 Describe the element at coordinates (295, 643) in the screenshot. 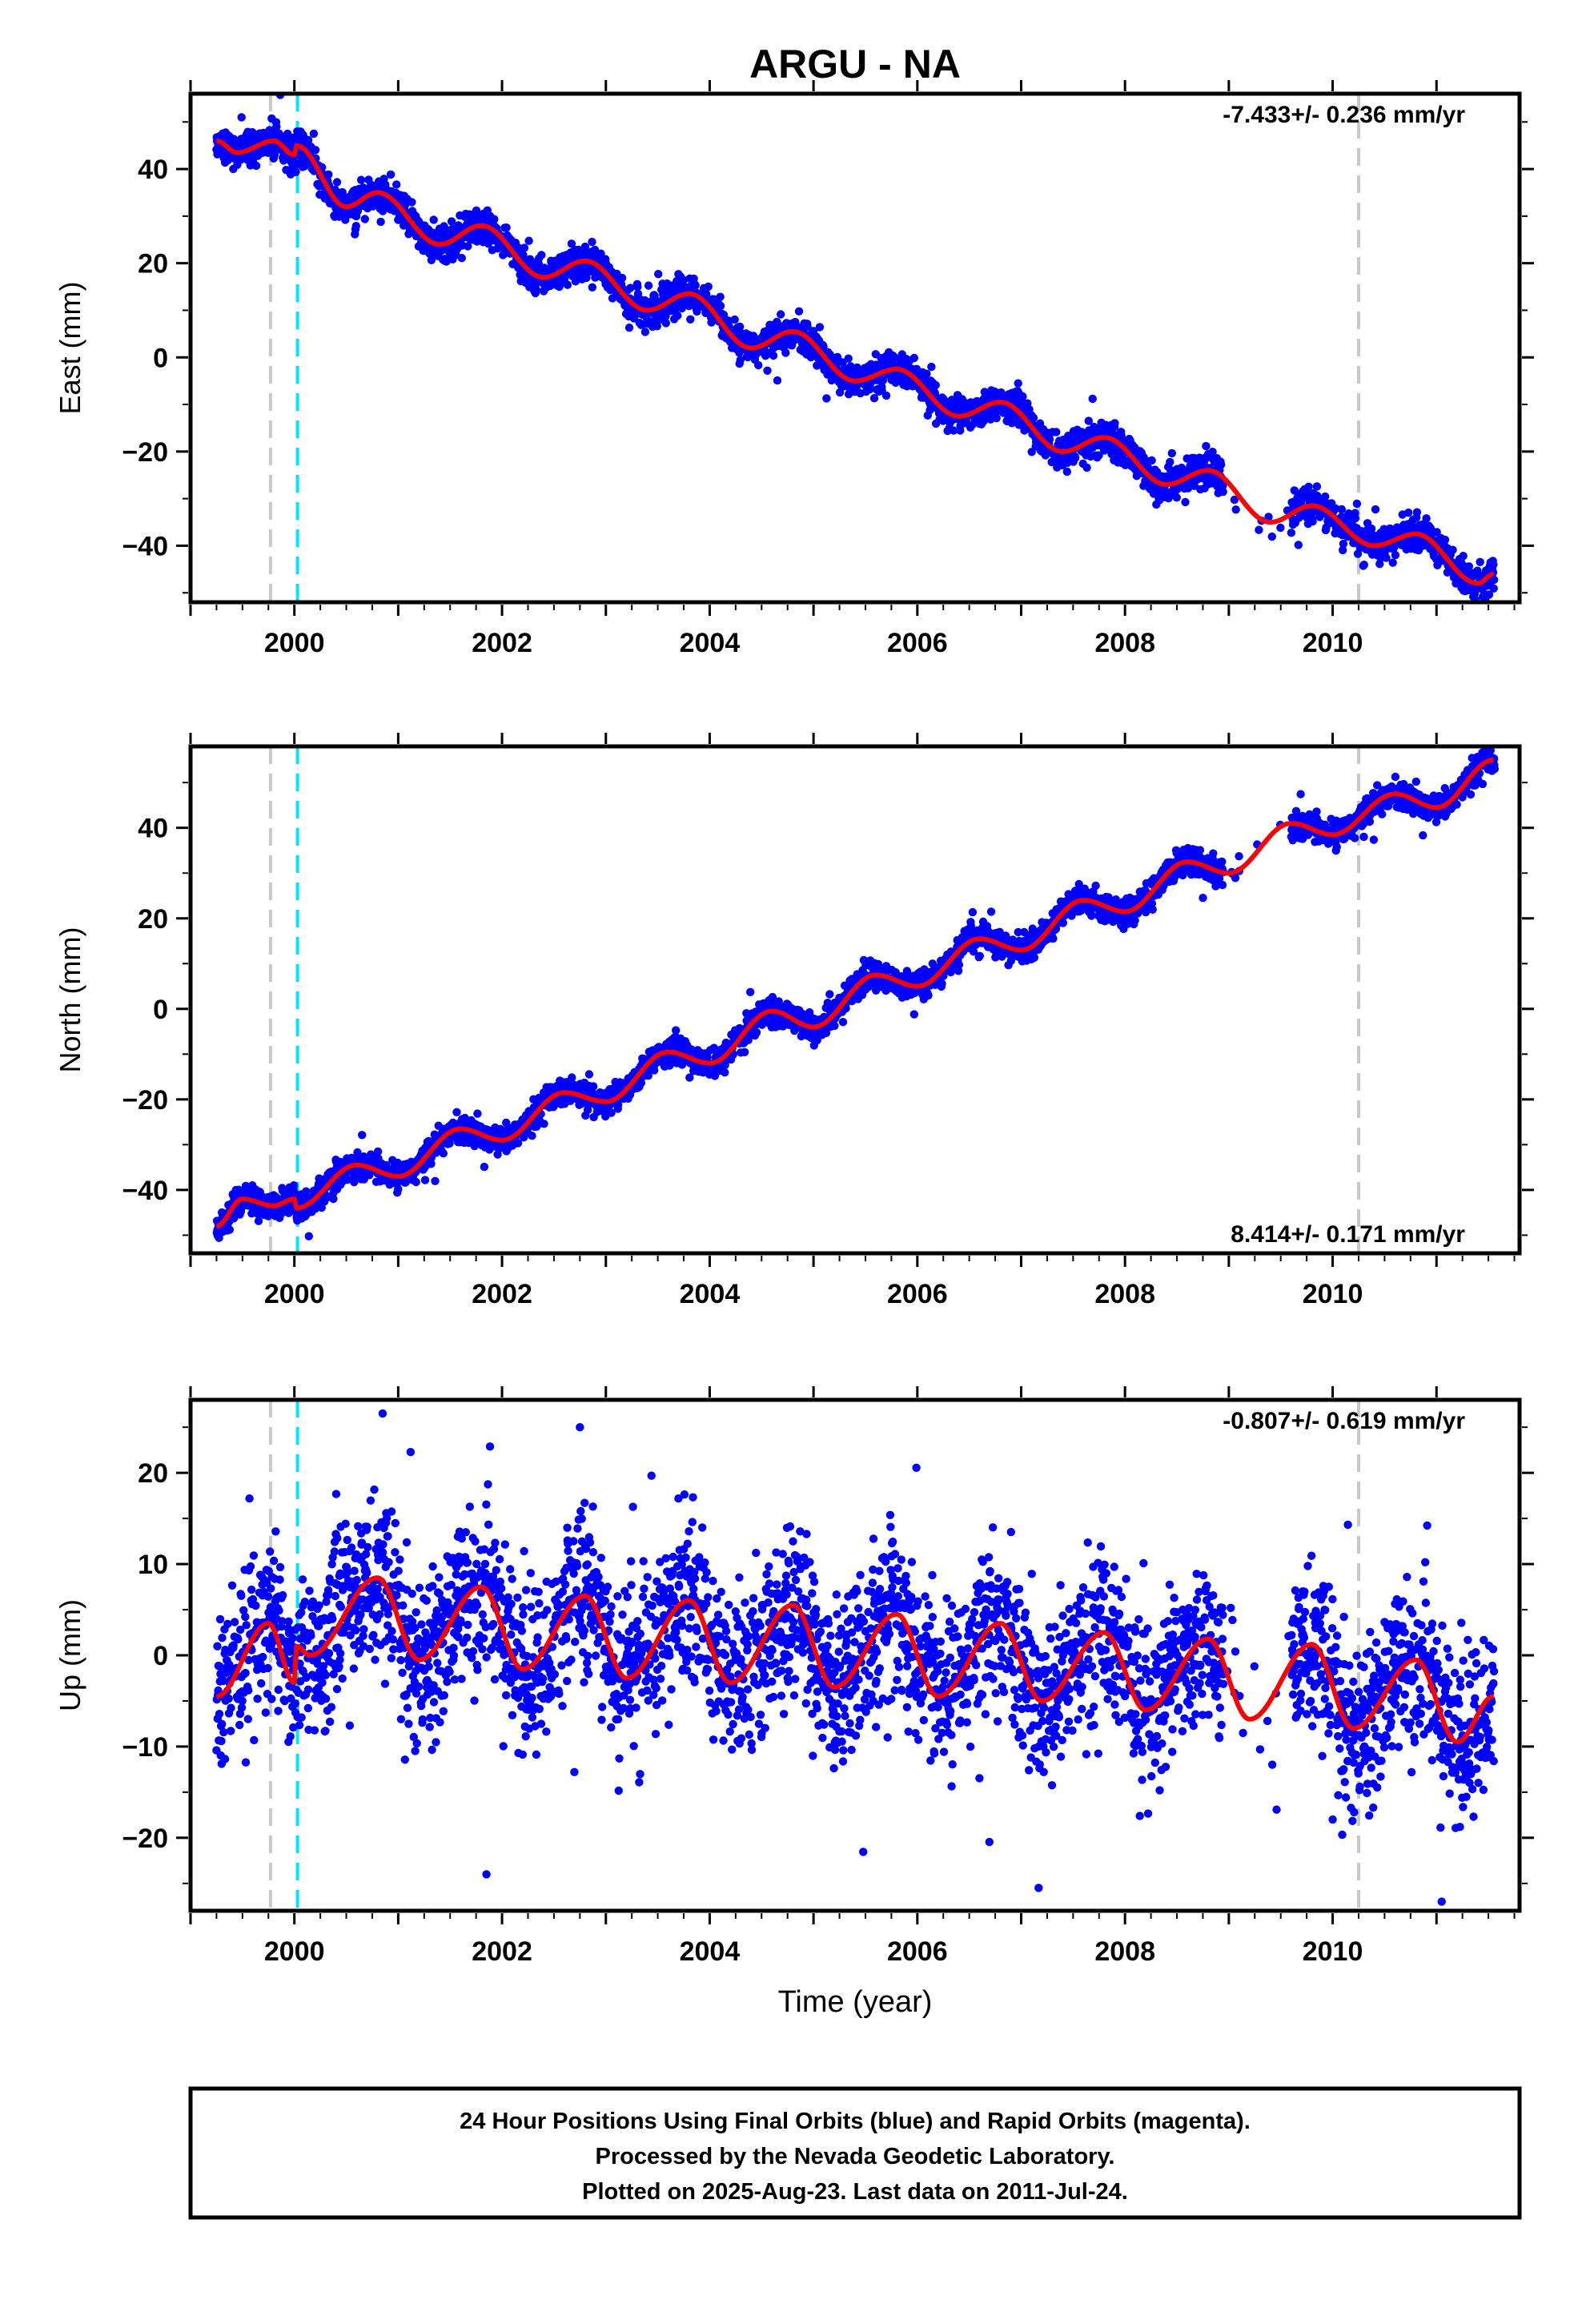

I see `east-x-tick-label: 2000` at that location.